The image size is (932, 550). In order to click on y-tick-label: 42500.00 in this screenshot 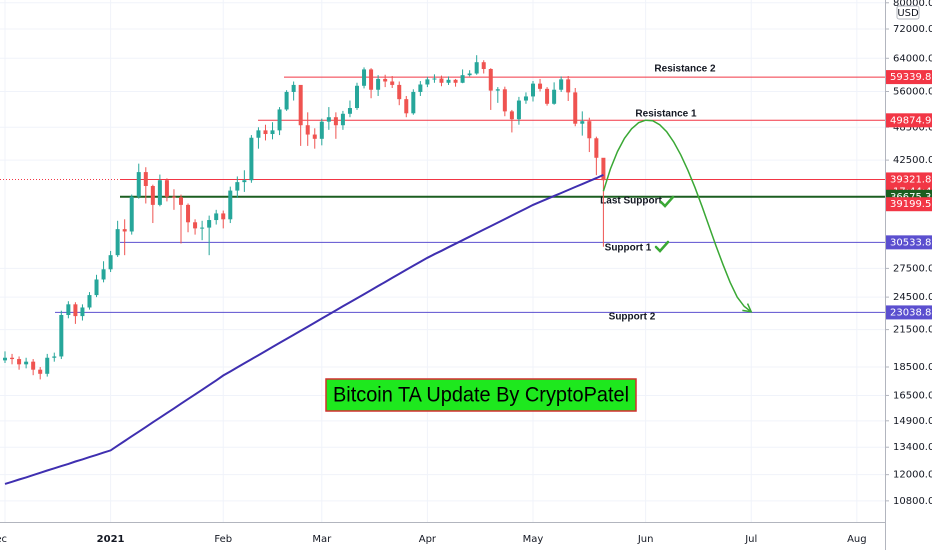, I will do `click(912, 160)`.